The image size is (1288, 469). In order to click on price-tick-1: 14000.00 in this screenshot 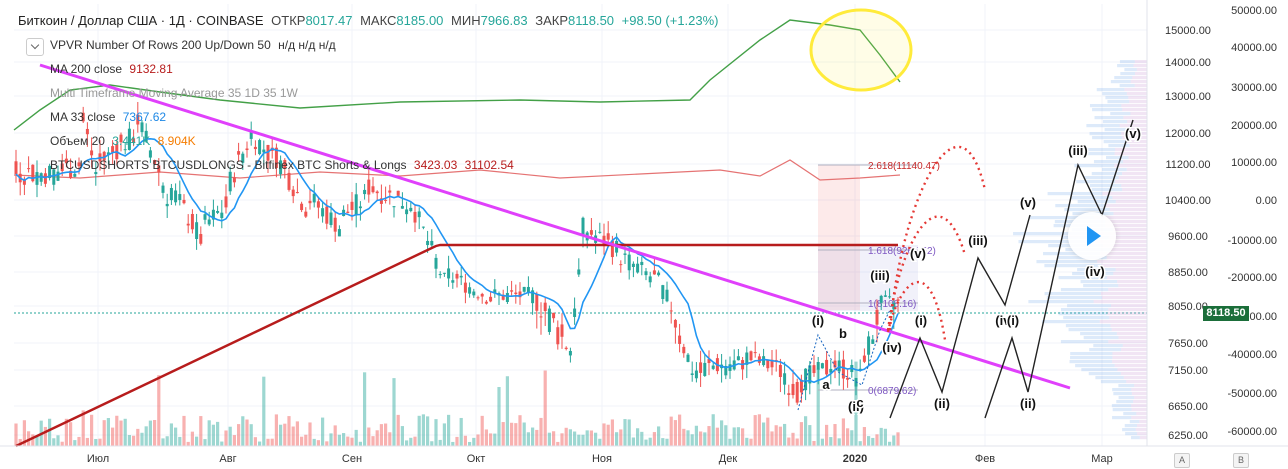, I will do `click(1188, 63)`.